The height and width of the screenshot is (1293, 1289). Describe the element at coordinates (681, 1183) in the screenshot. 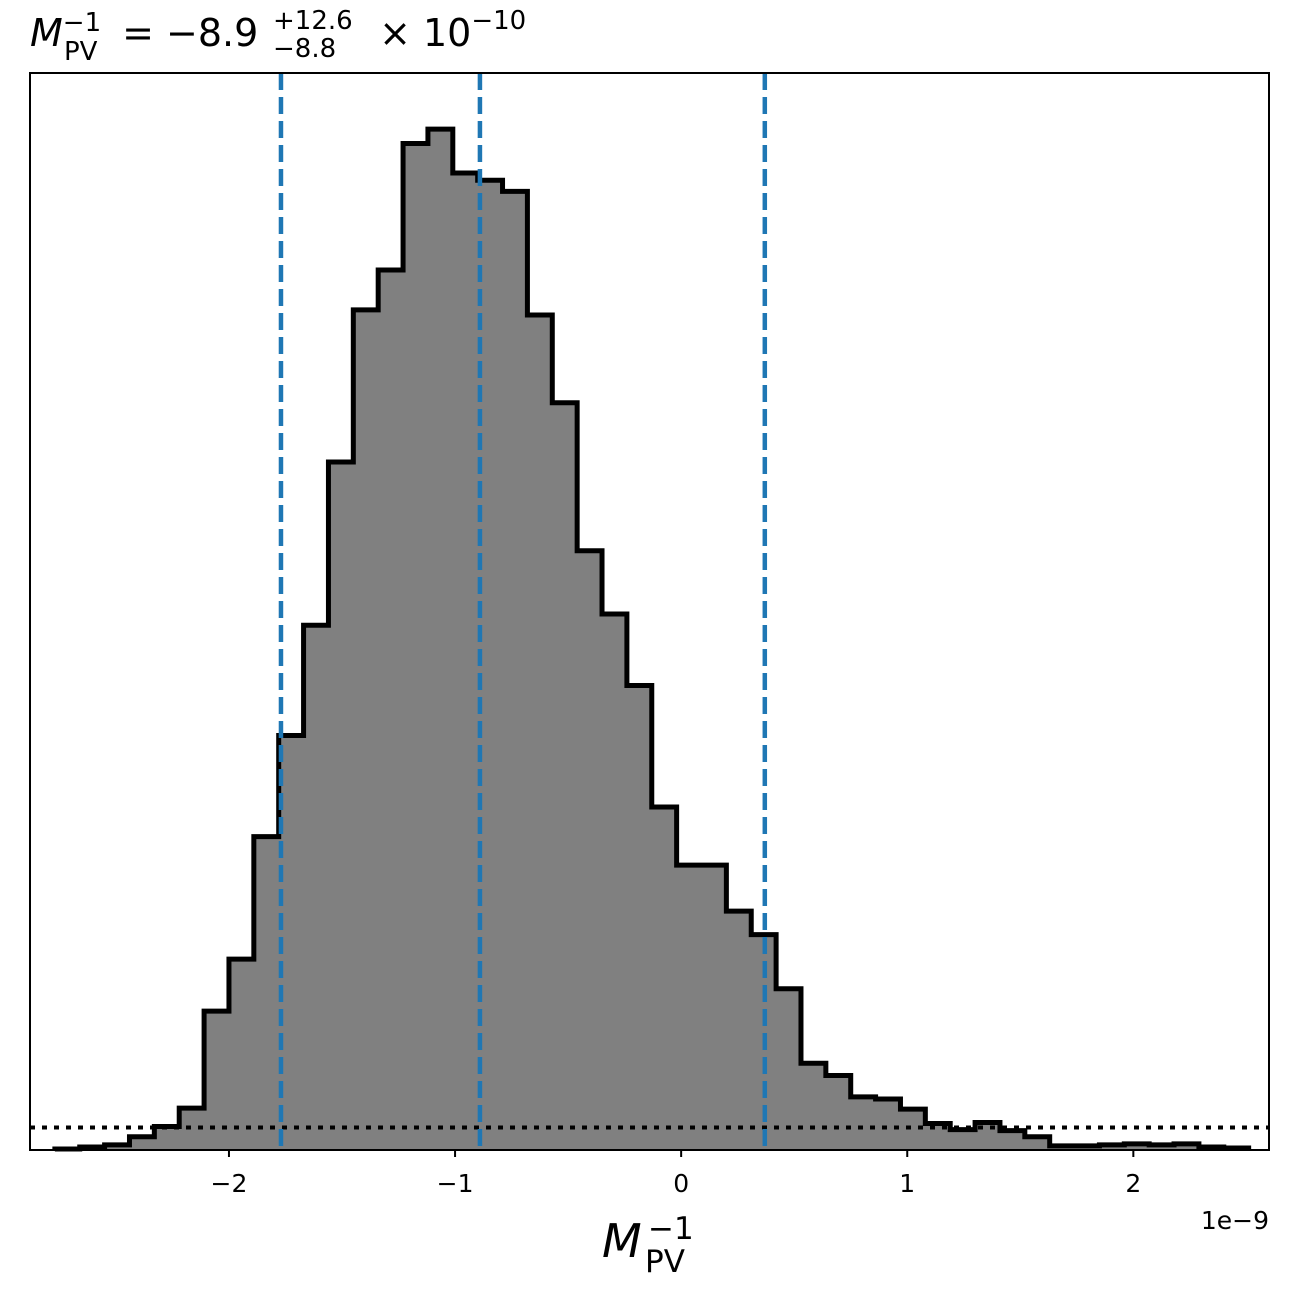

I see `x-tick-label-2: 0` at that location.